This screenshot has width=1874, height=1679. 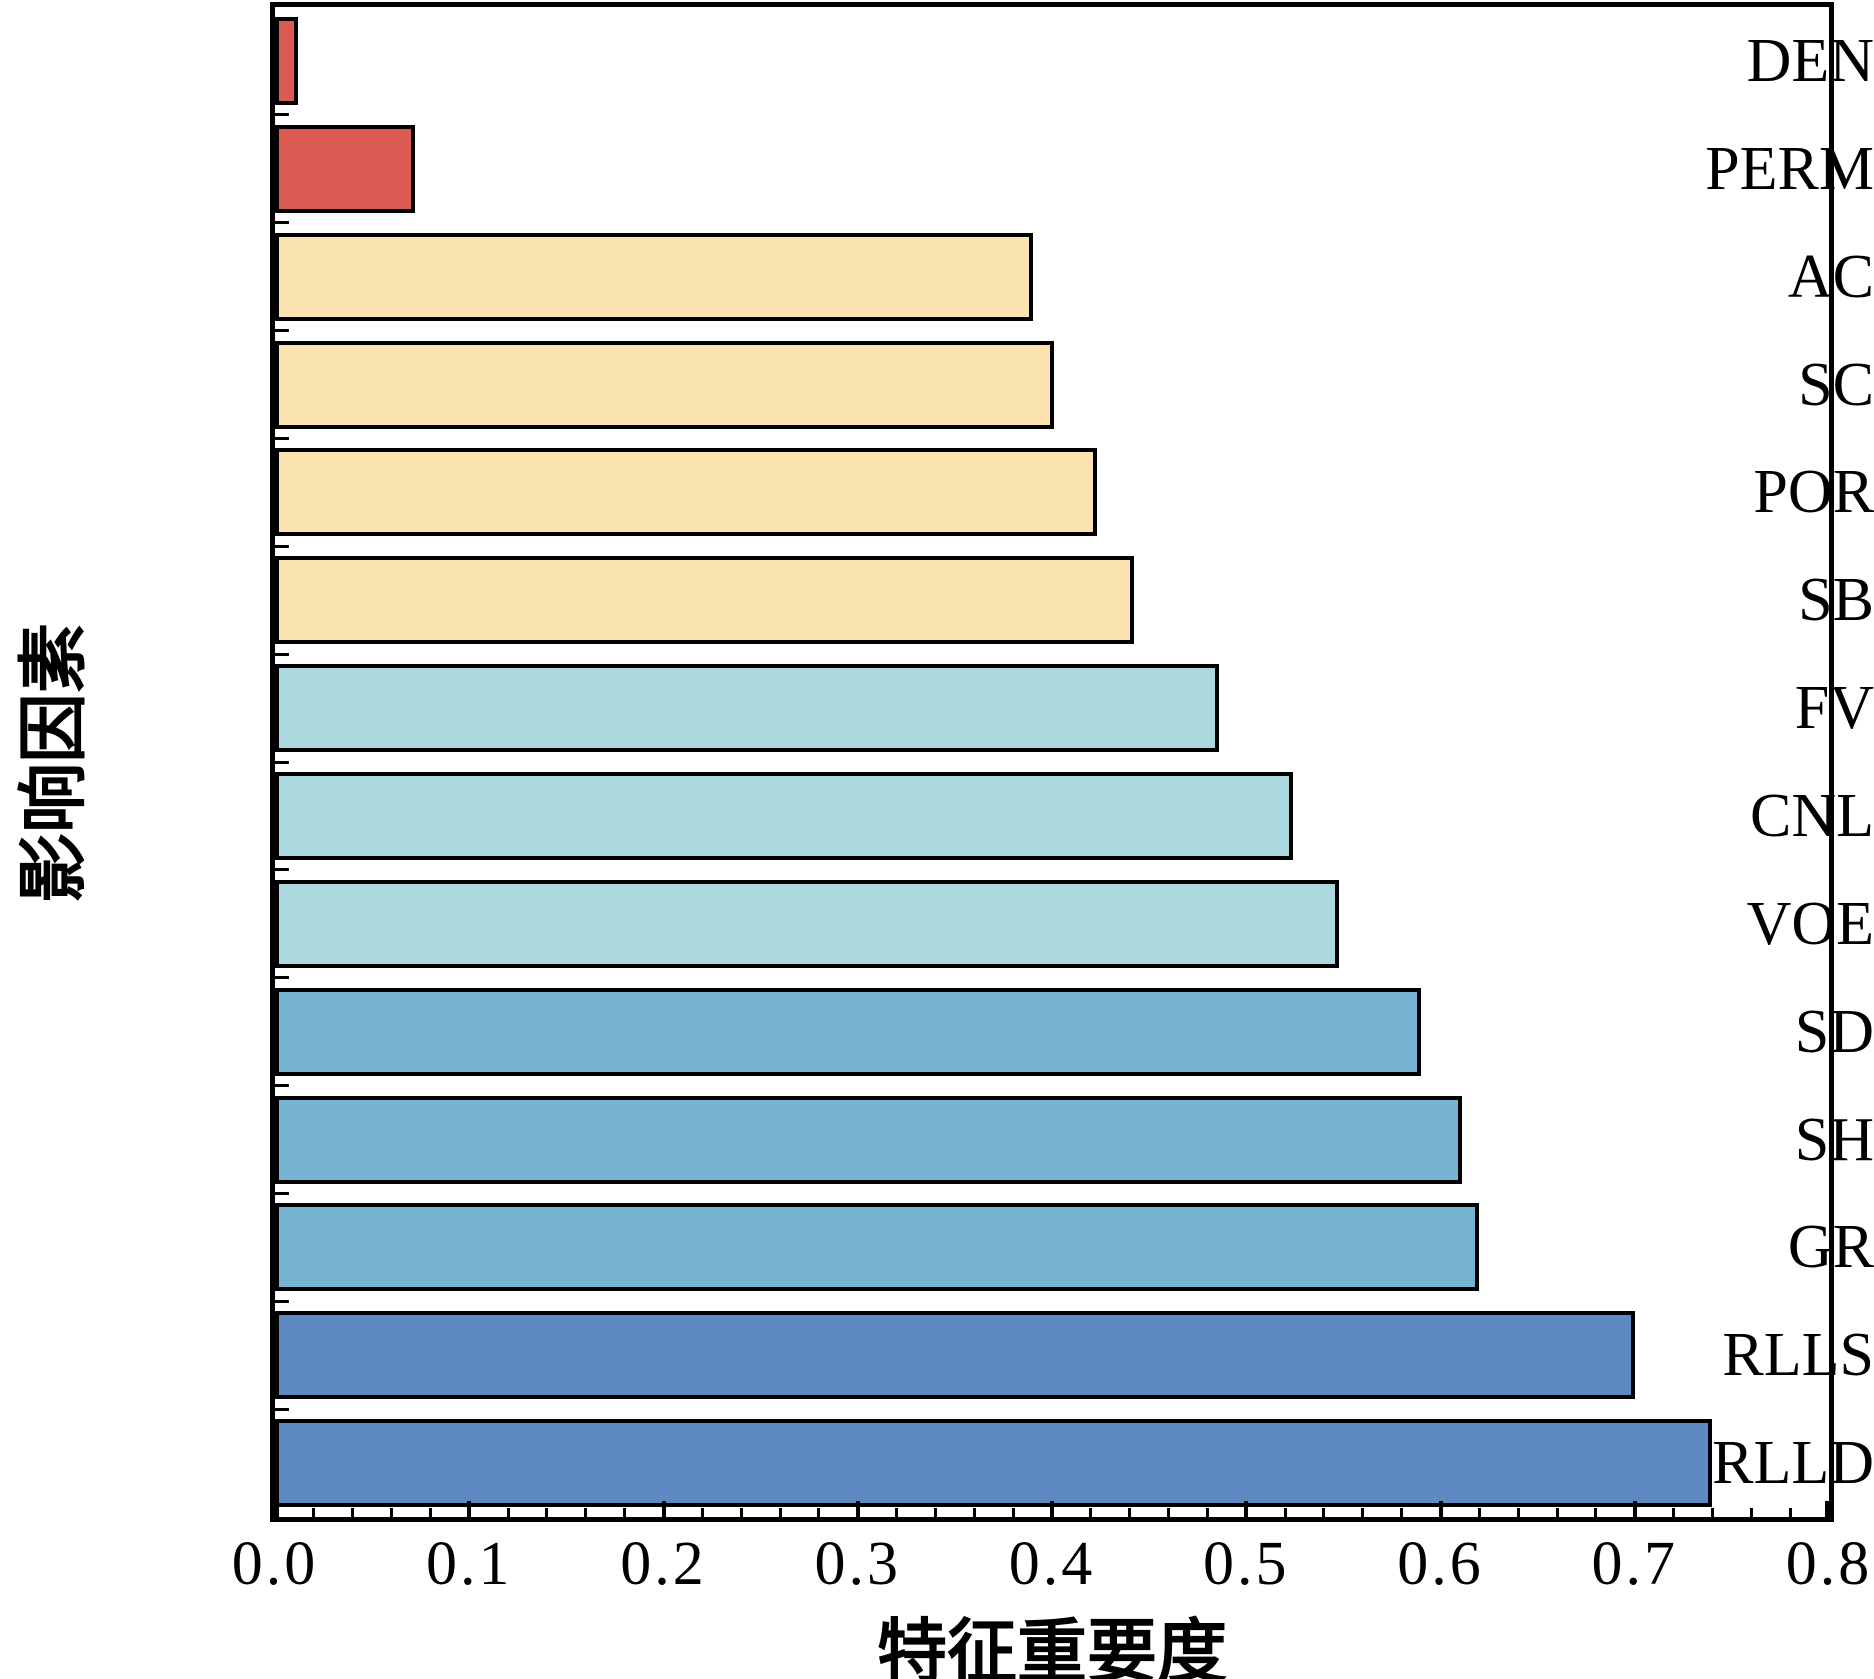 What do you see at coordinates (784, 815) in the screenshot?
I see `bar-CNL` at bounding box center [784, 815].